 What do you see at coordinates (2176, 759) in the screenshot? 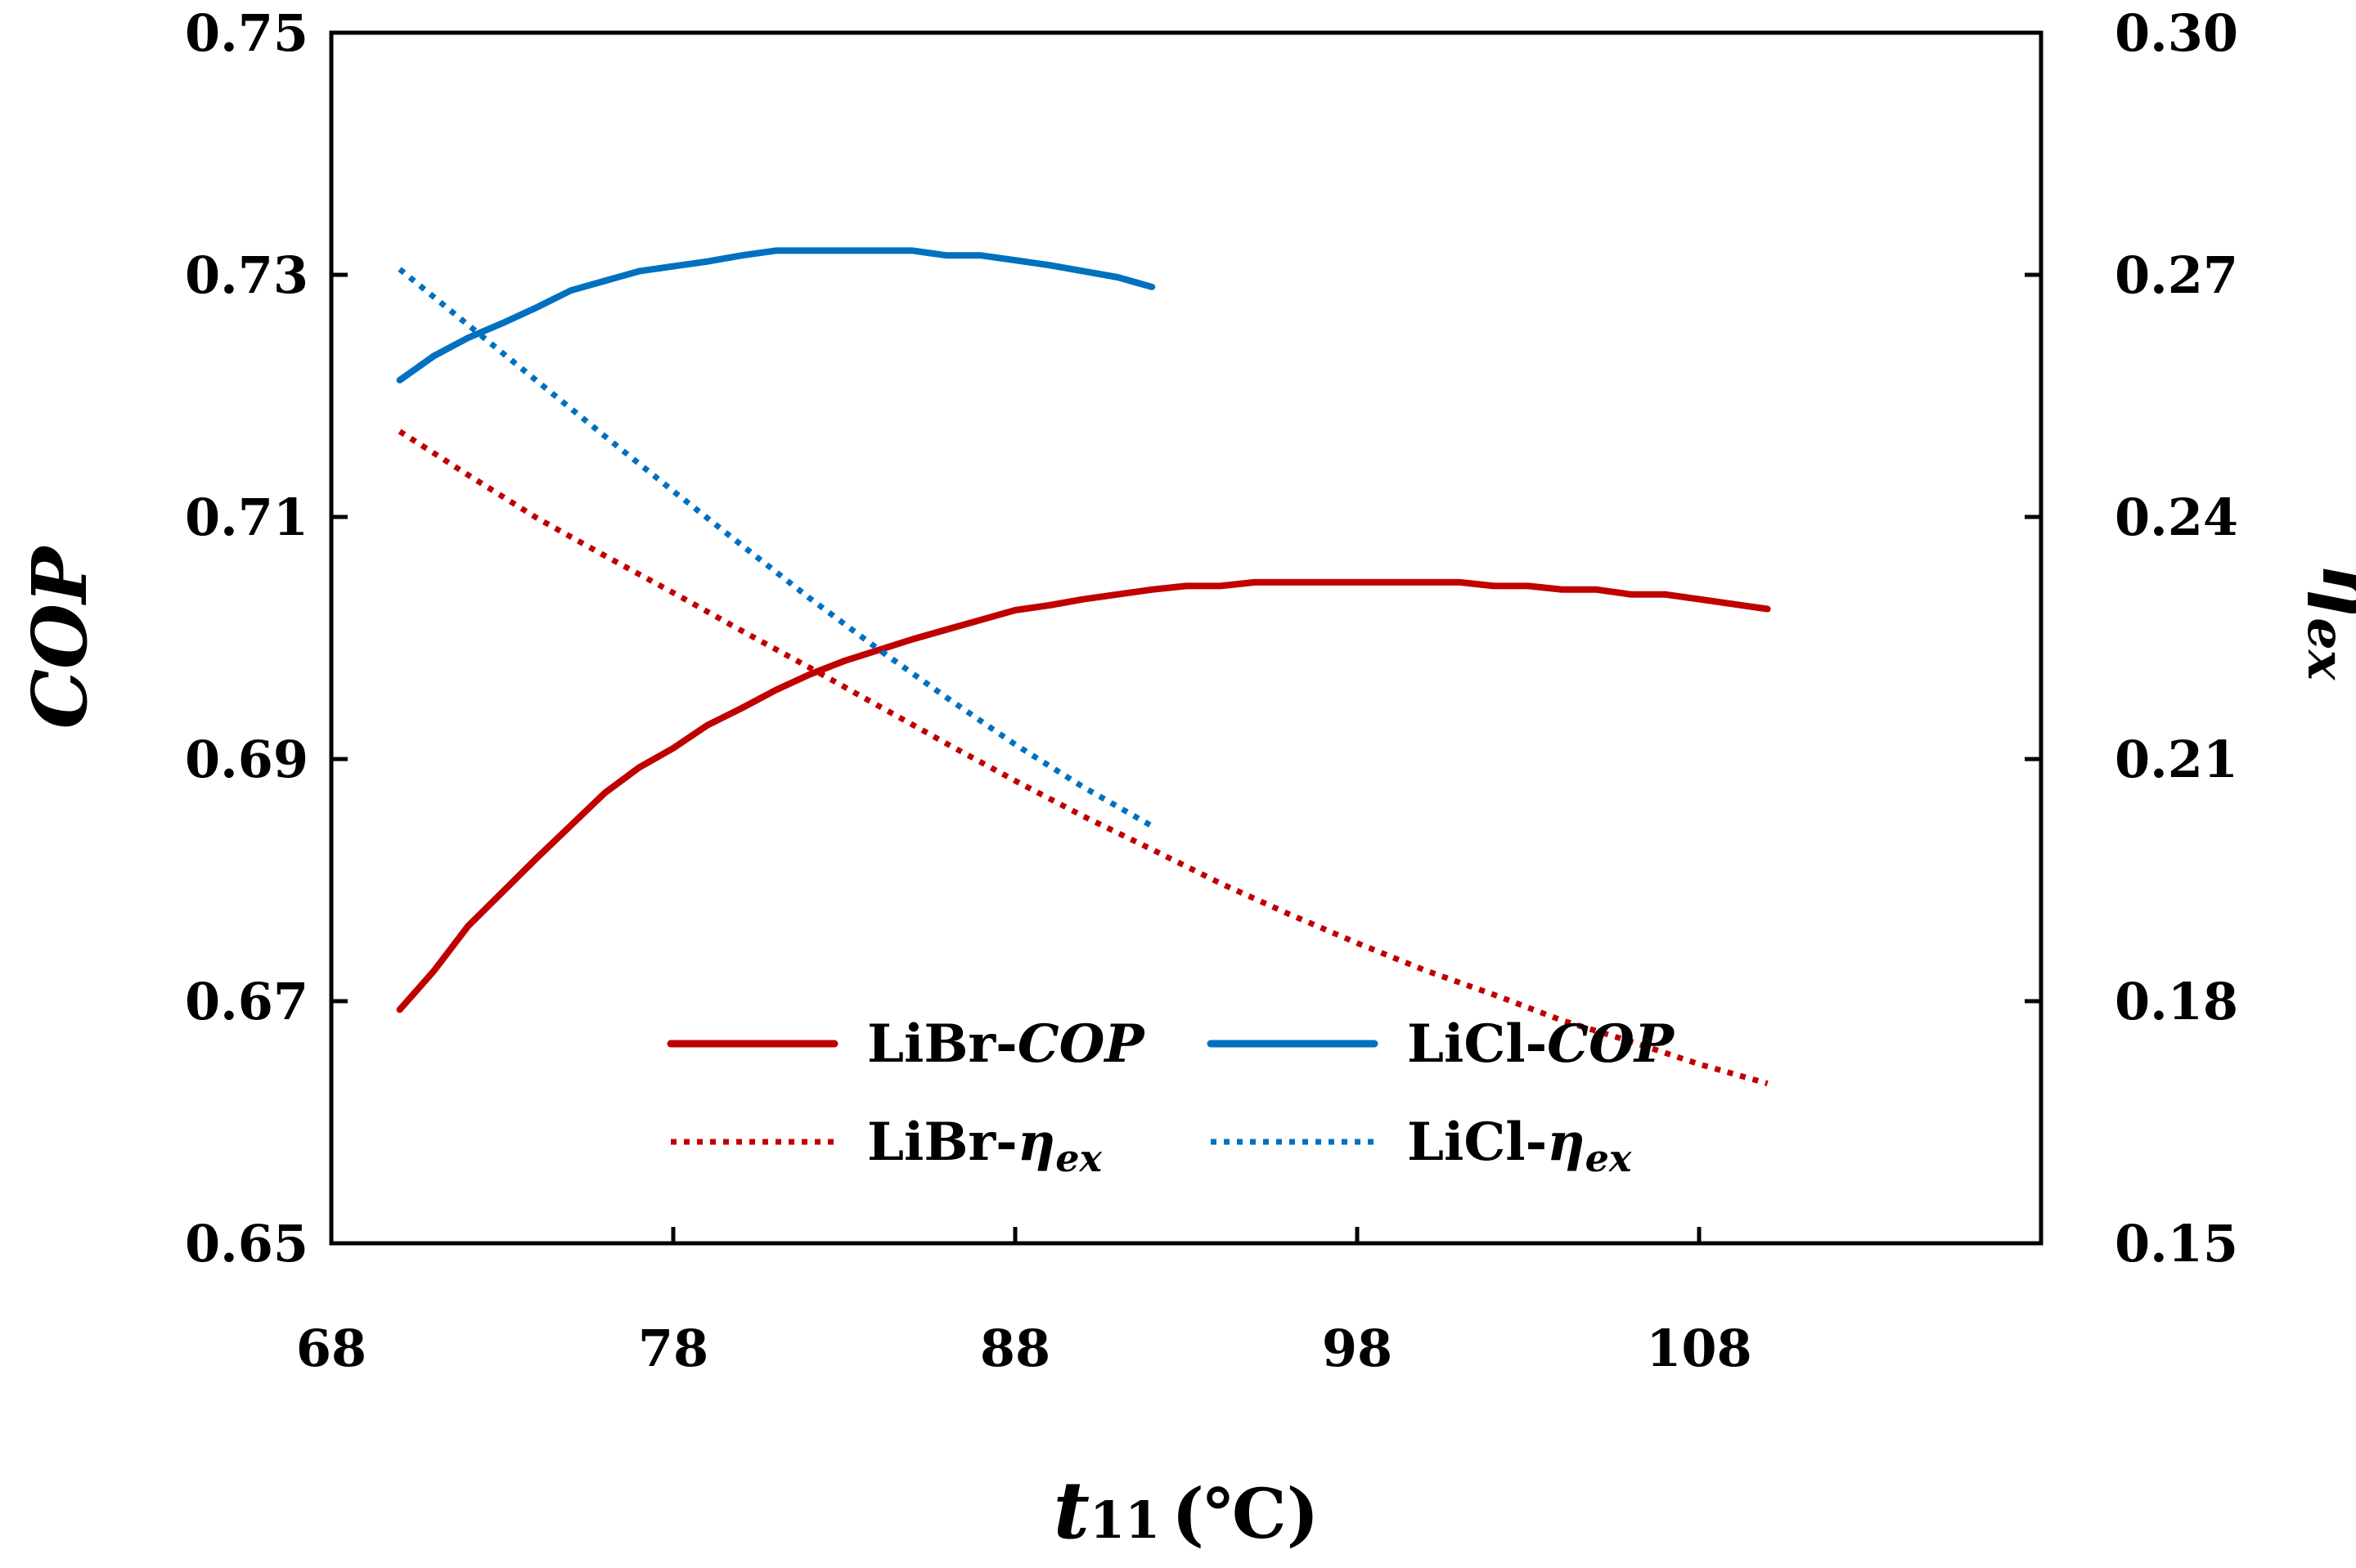
I see `y-tick-label-right: 0.21` at bounding box center [2176, 759].